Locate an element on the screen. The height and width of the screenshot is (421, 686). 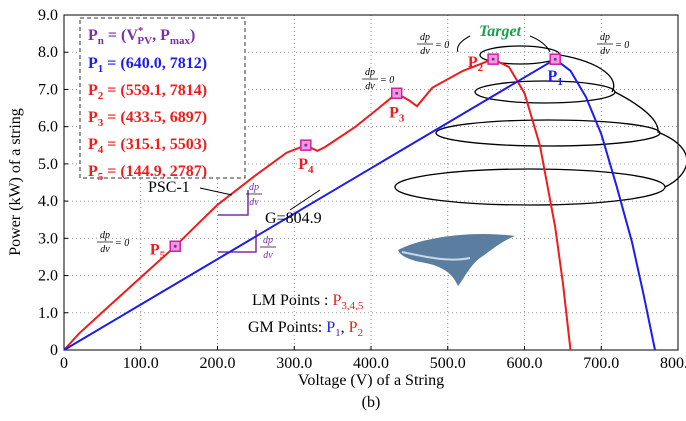
lm-points: LM Points : P3,4,5 is located at coordinates (308, 302).